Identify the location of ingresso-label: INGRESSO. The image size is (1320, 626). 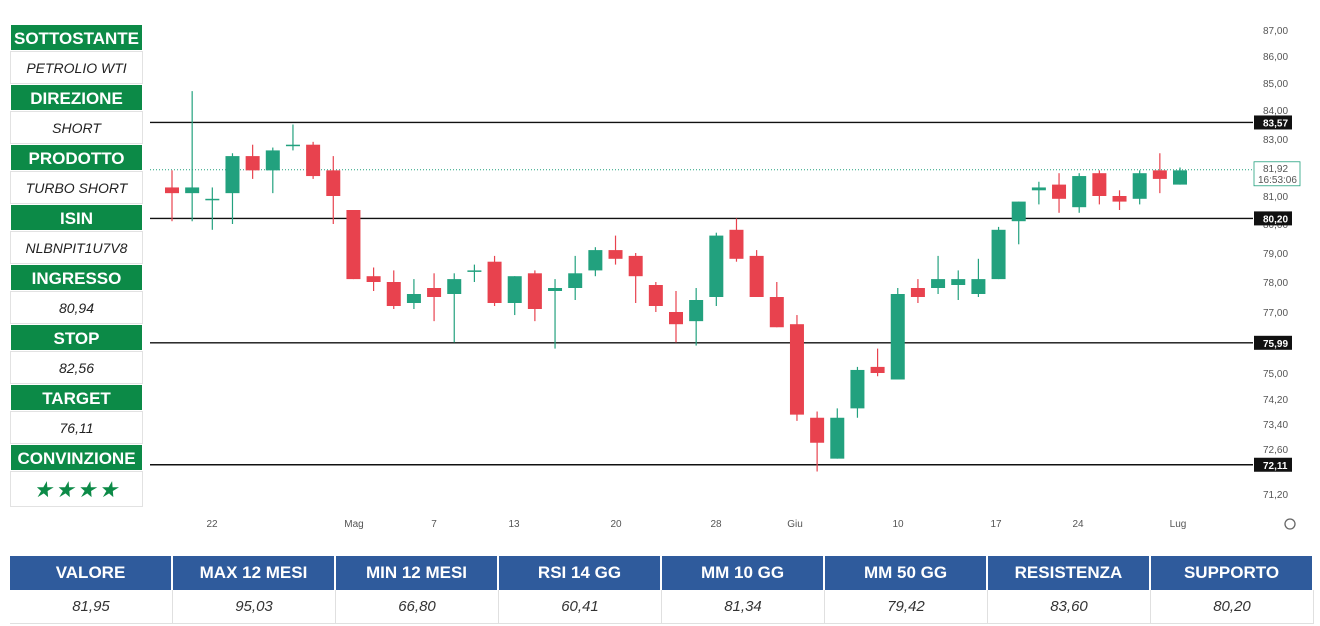
(76, 277).